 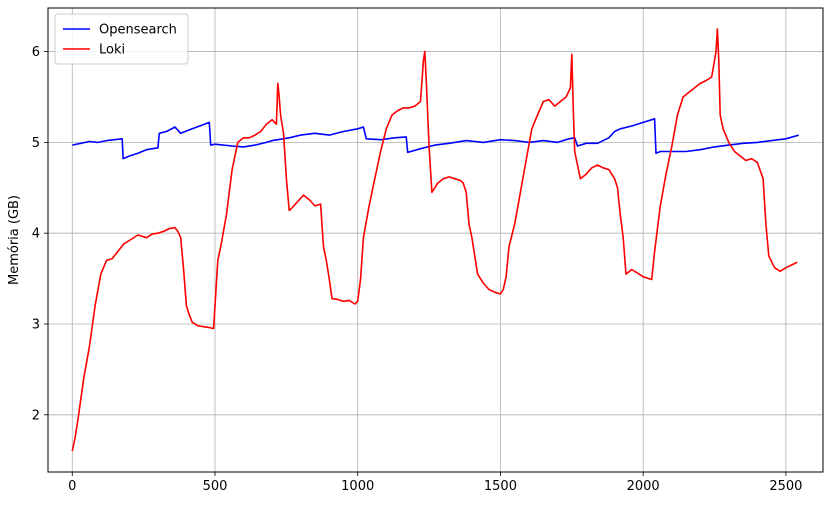 I want to click on y-tick-label: 4, so click(x=36, y=234).